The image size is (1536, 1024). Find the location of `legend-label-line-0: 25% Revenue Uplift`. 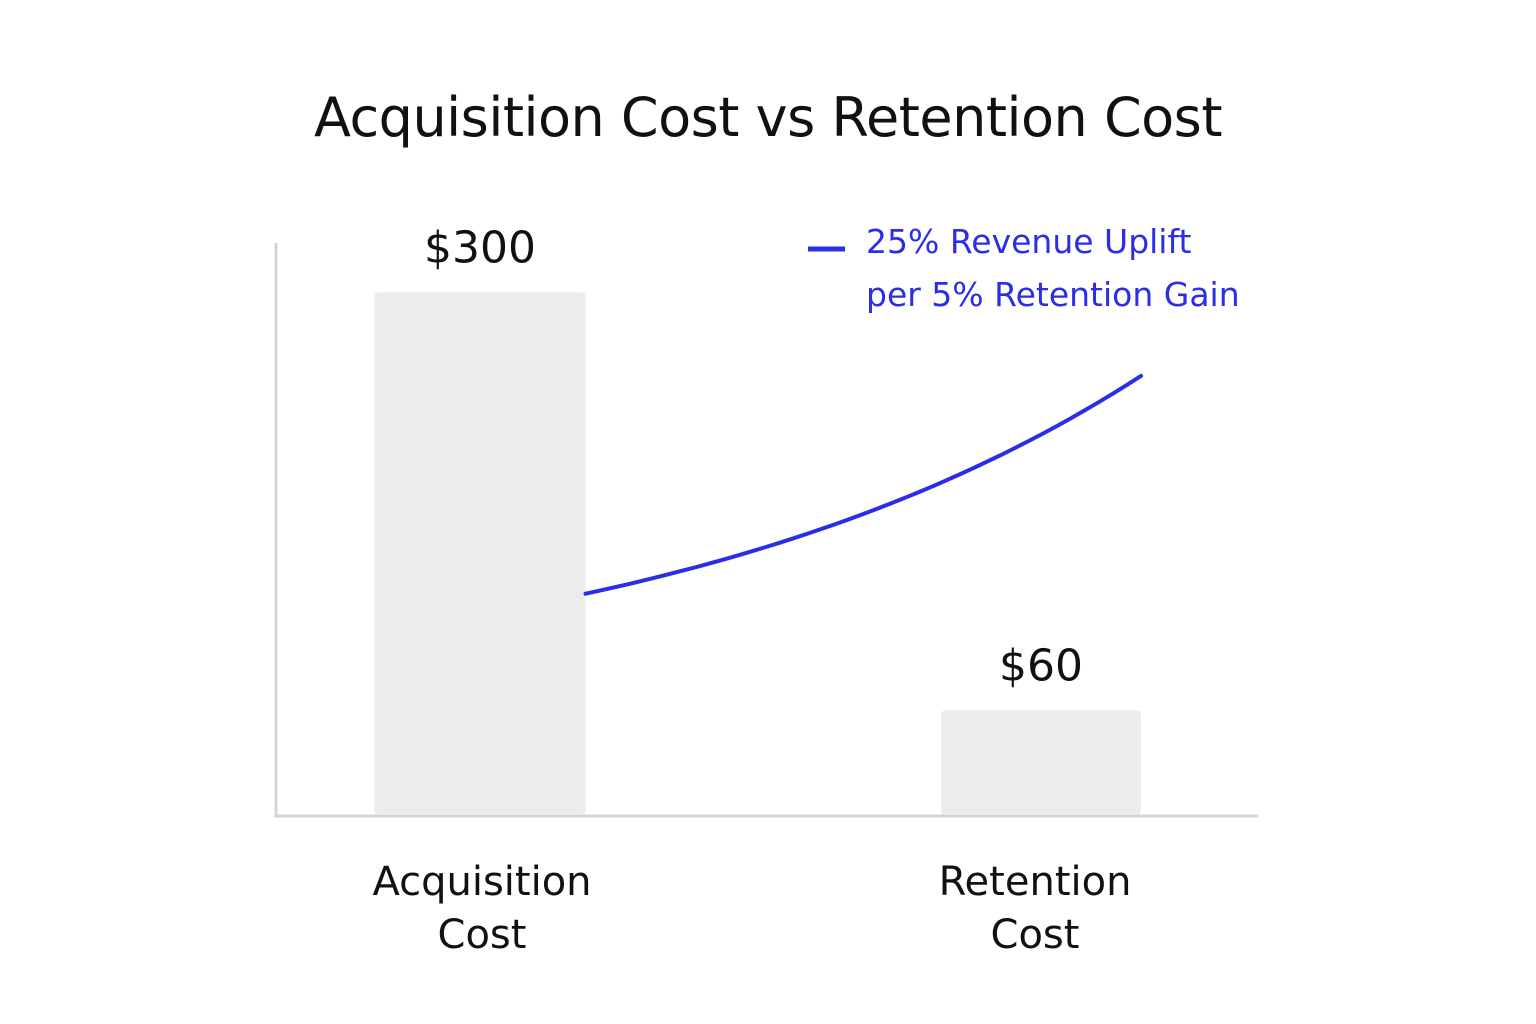

legend-label-line-0: 25% Revenue Uplift is located at coordinates (1029, 241).